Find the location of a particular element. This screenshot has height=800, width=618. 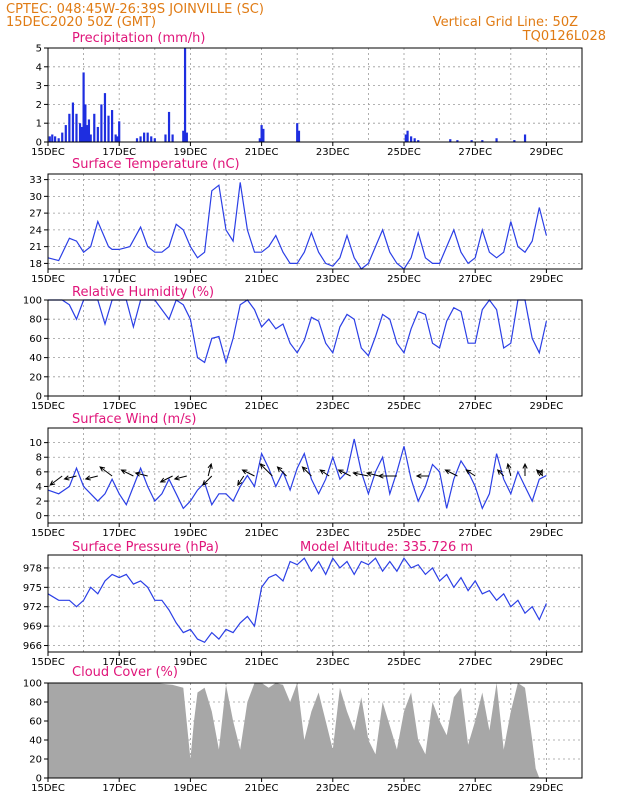

y-tick-label: 20 is located at coordinates (35, 760).